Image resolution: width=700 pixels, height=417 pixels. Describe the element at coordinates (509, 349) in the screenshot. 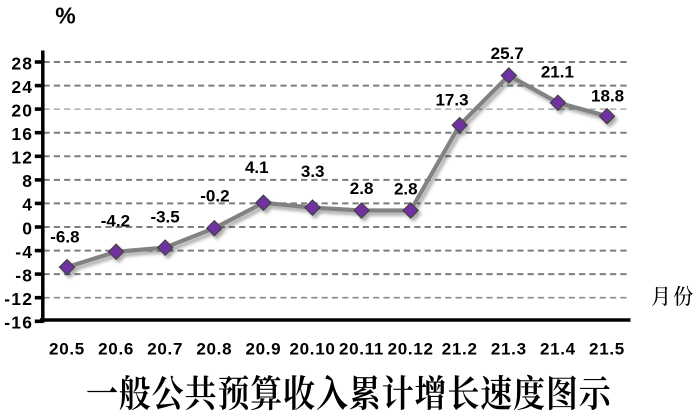

I see `svg-text: 21.3` at that location.